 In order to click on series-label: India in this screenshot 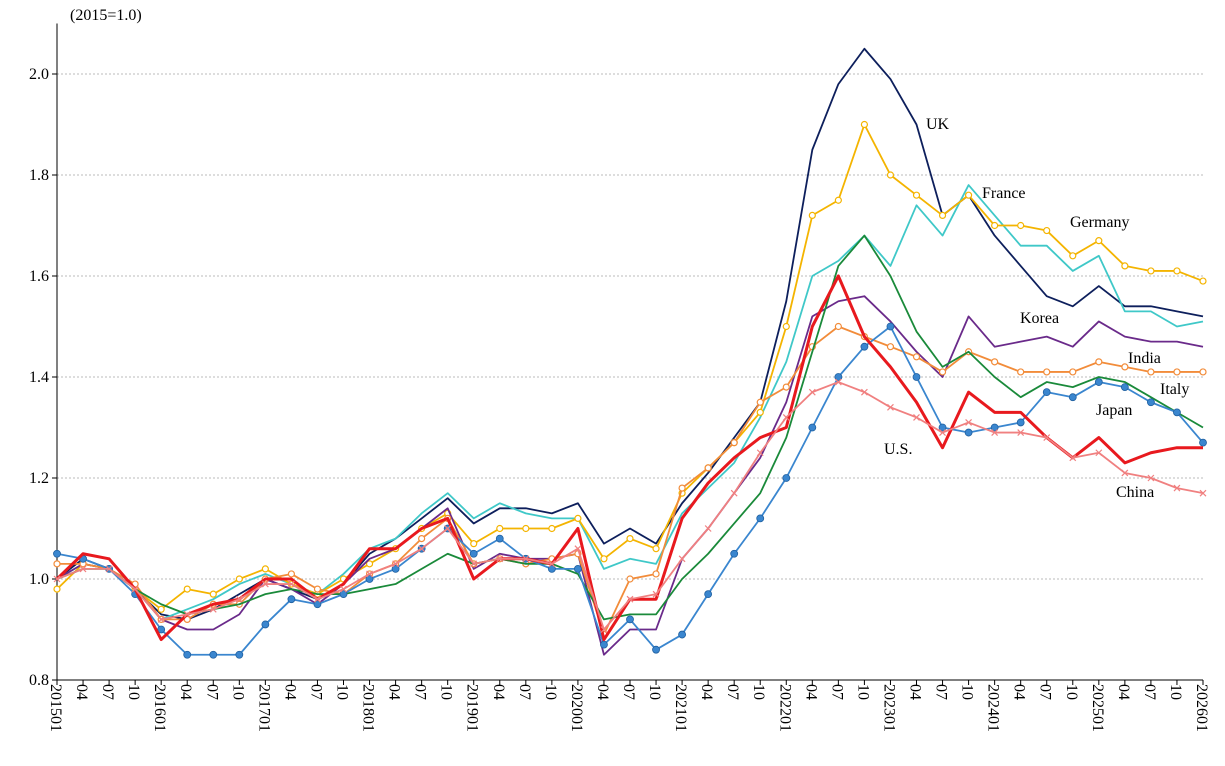, I will do `click(1144, 358)`.